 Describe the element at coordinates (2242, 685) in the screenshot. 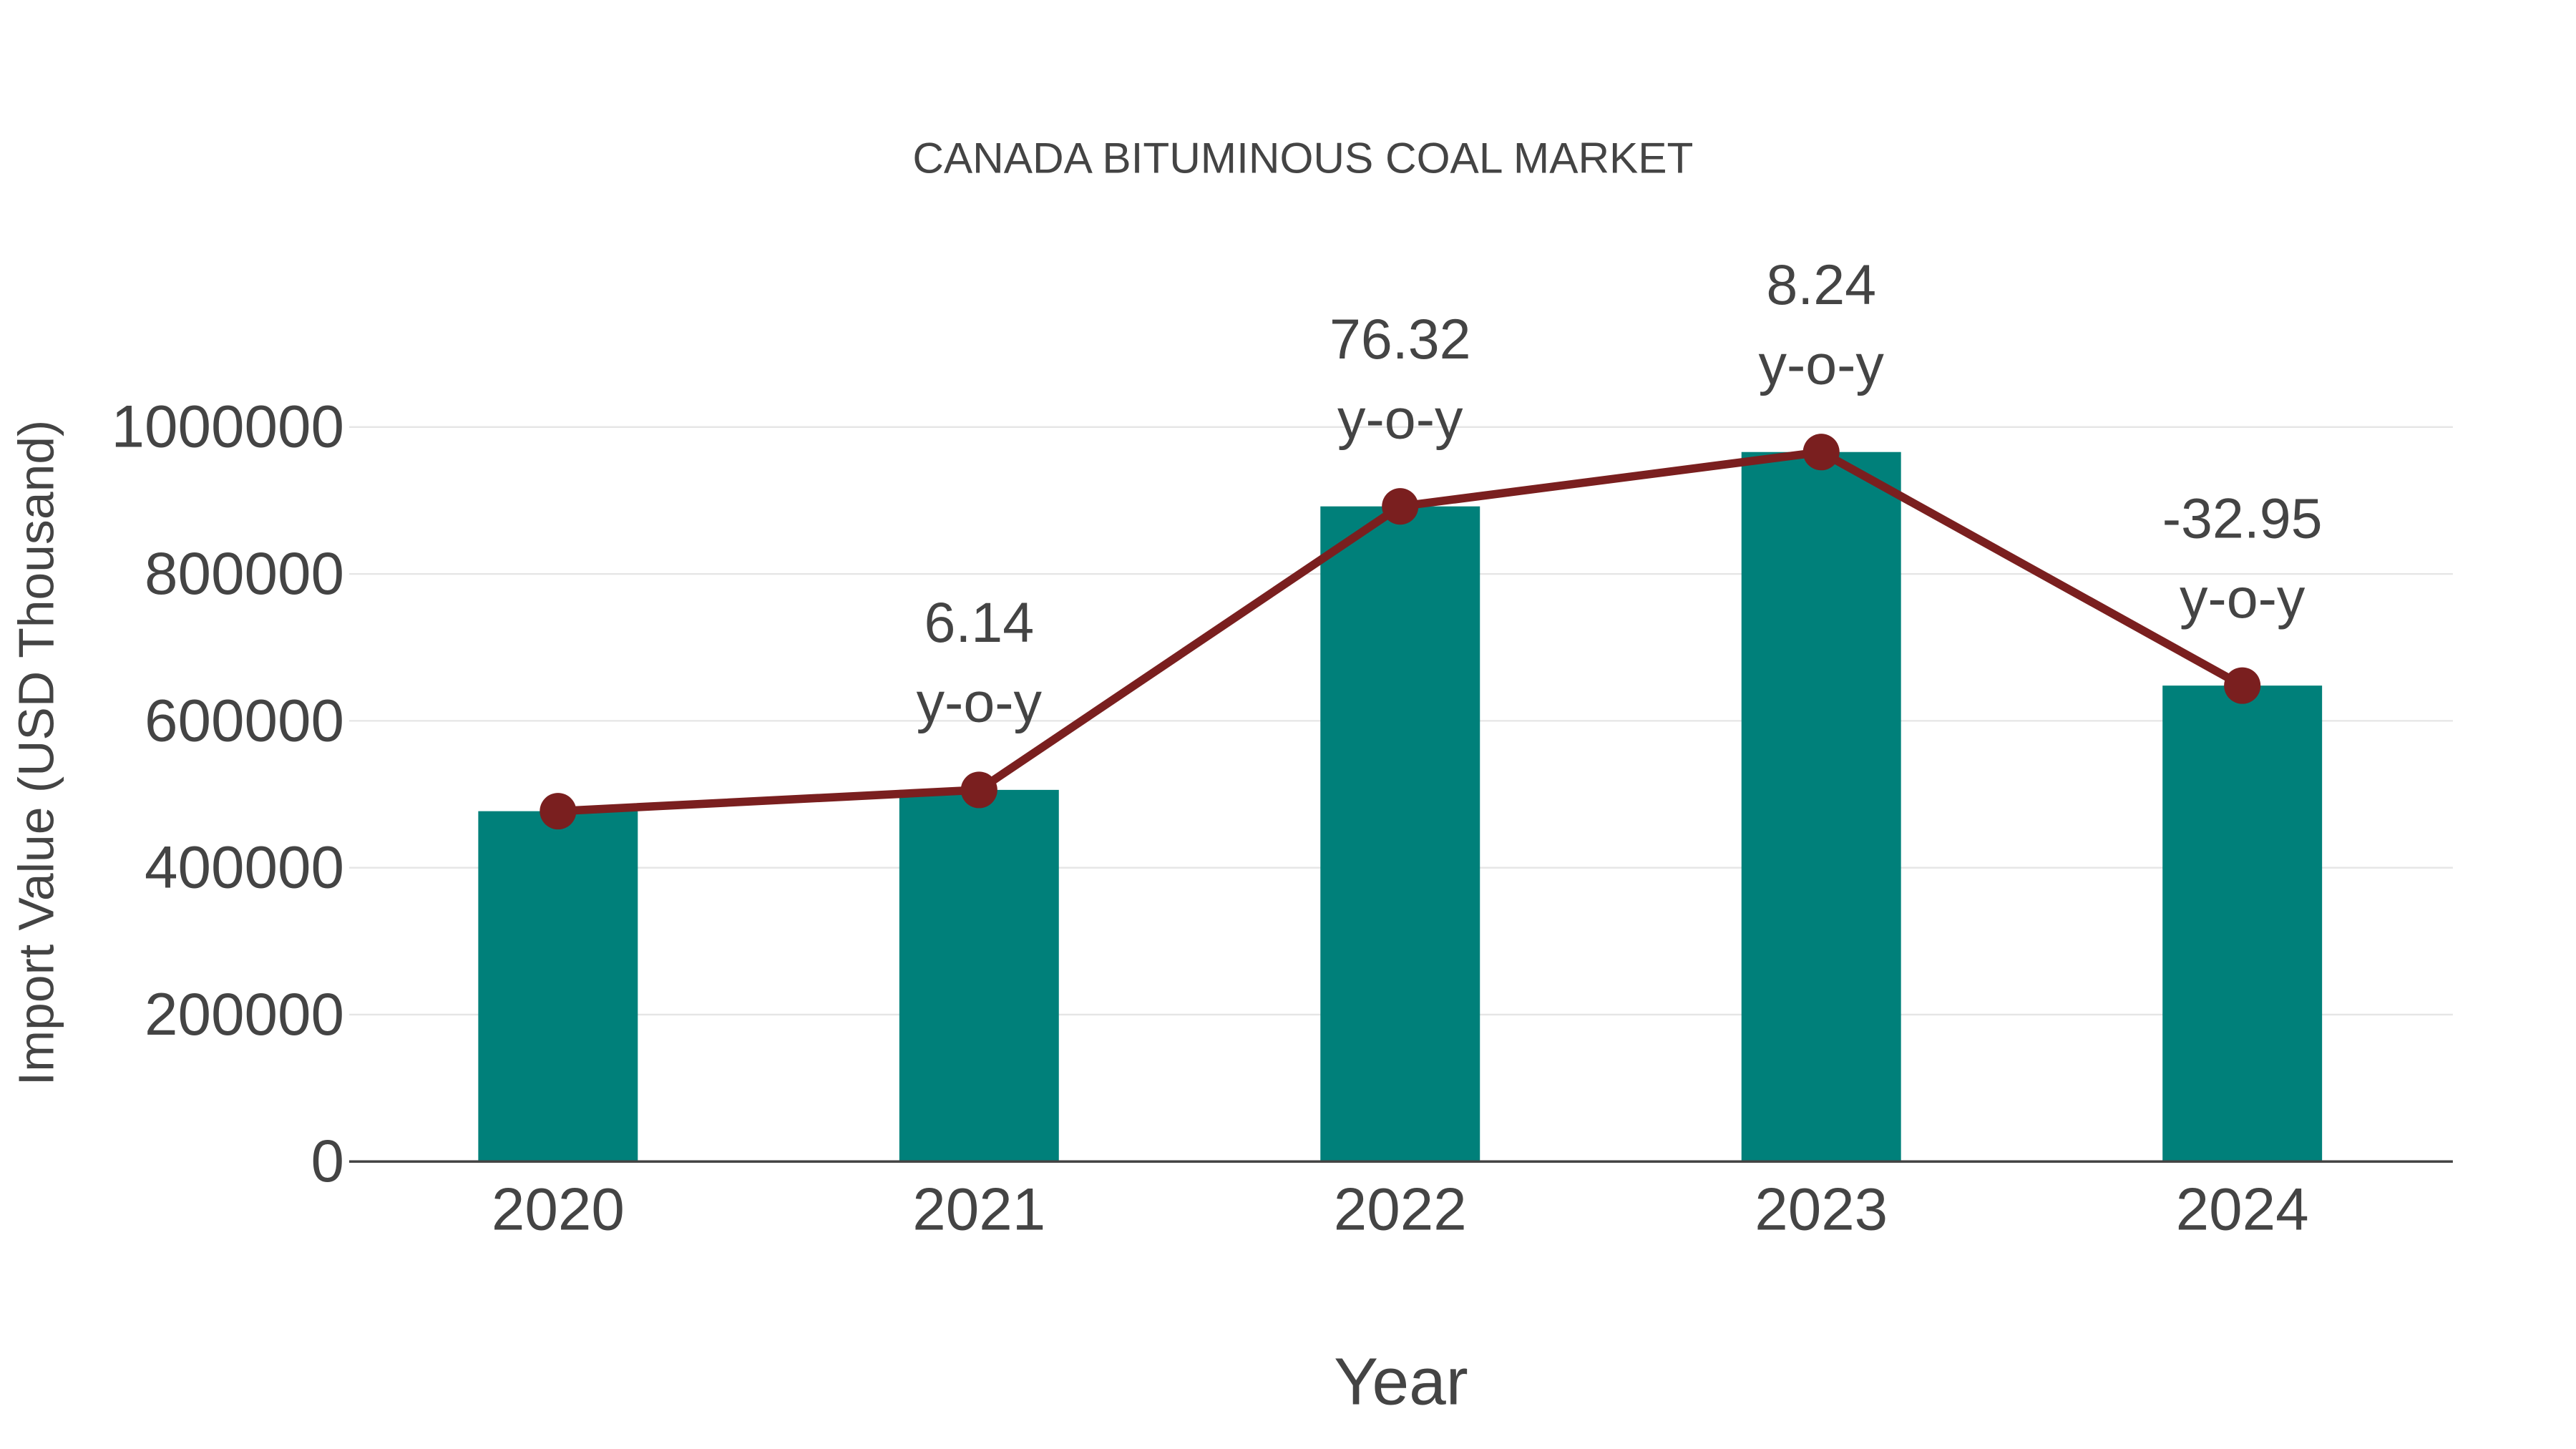

I see `trend-point-2024` at that location.